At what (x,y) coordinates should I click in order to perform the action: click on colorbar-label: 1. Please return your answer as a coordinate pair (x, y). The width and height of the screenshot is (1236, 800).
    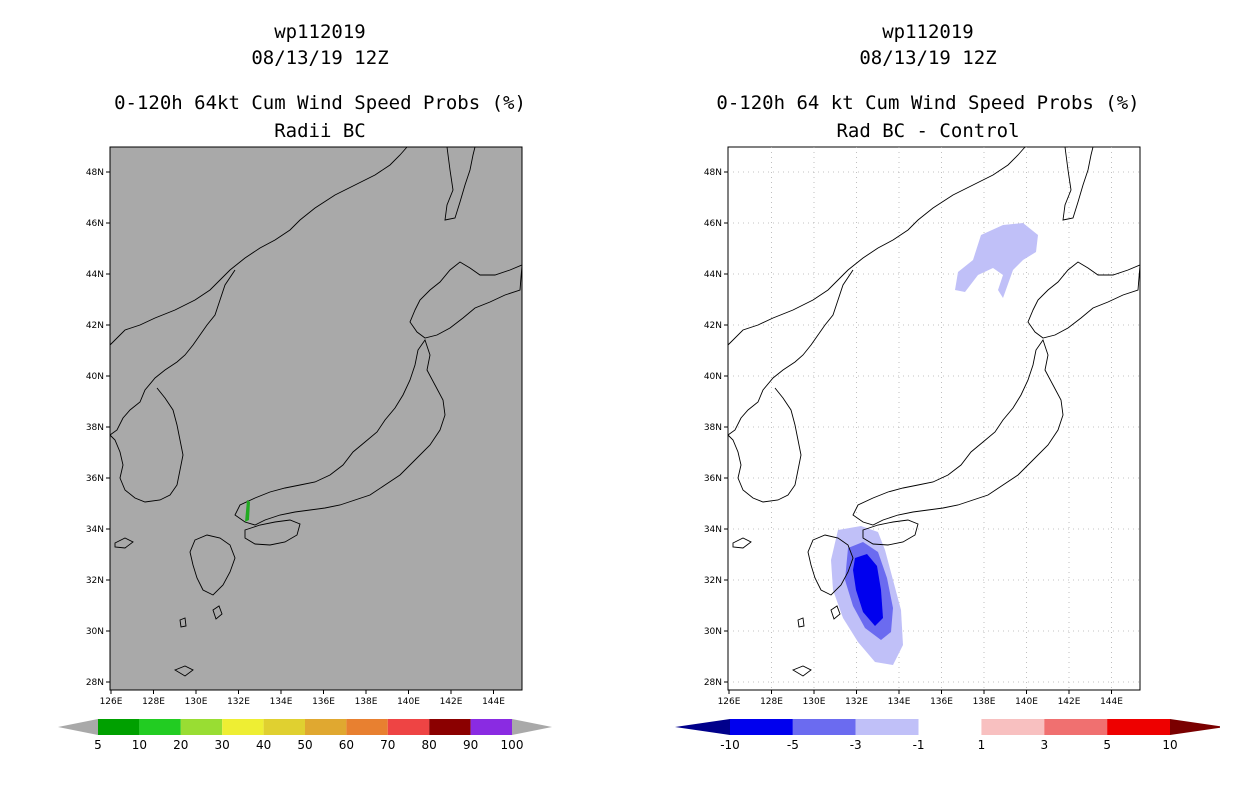
    Looking at the image, I should click on (982, 745).